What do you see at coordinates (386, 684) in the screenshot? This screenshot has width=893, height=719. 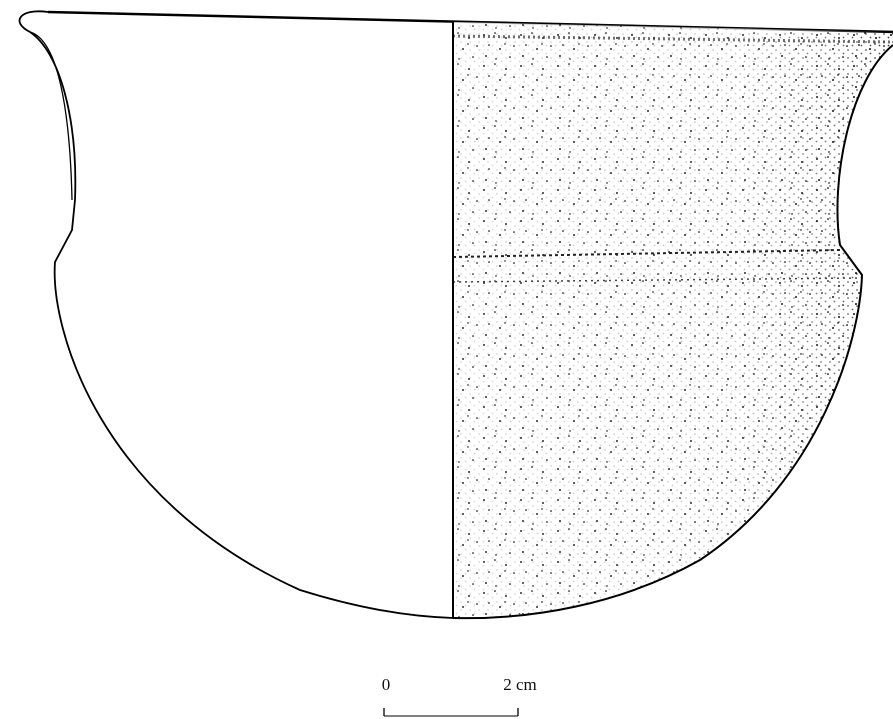 I see `scale-start-label: 0` at bounding box center [386, 684].